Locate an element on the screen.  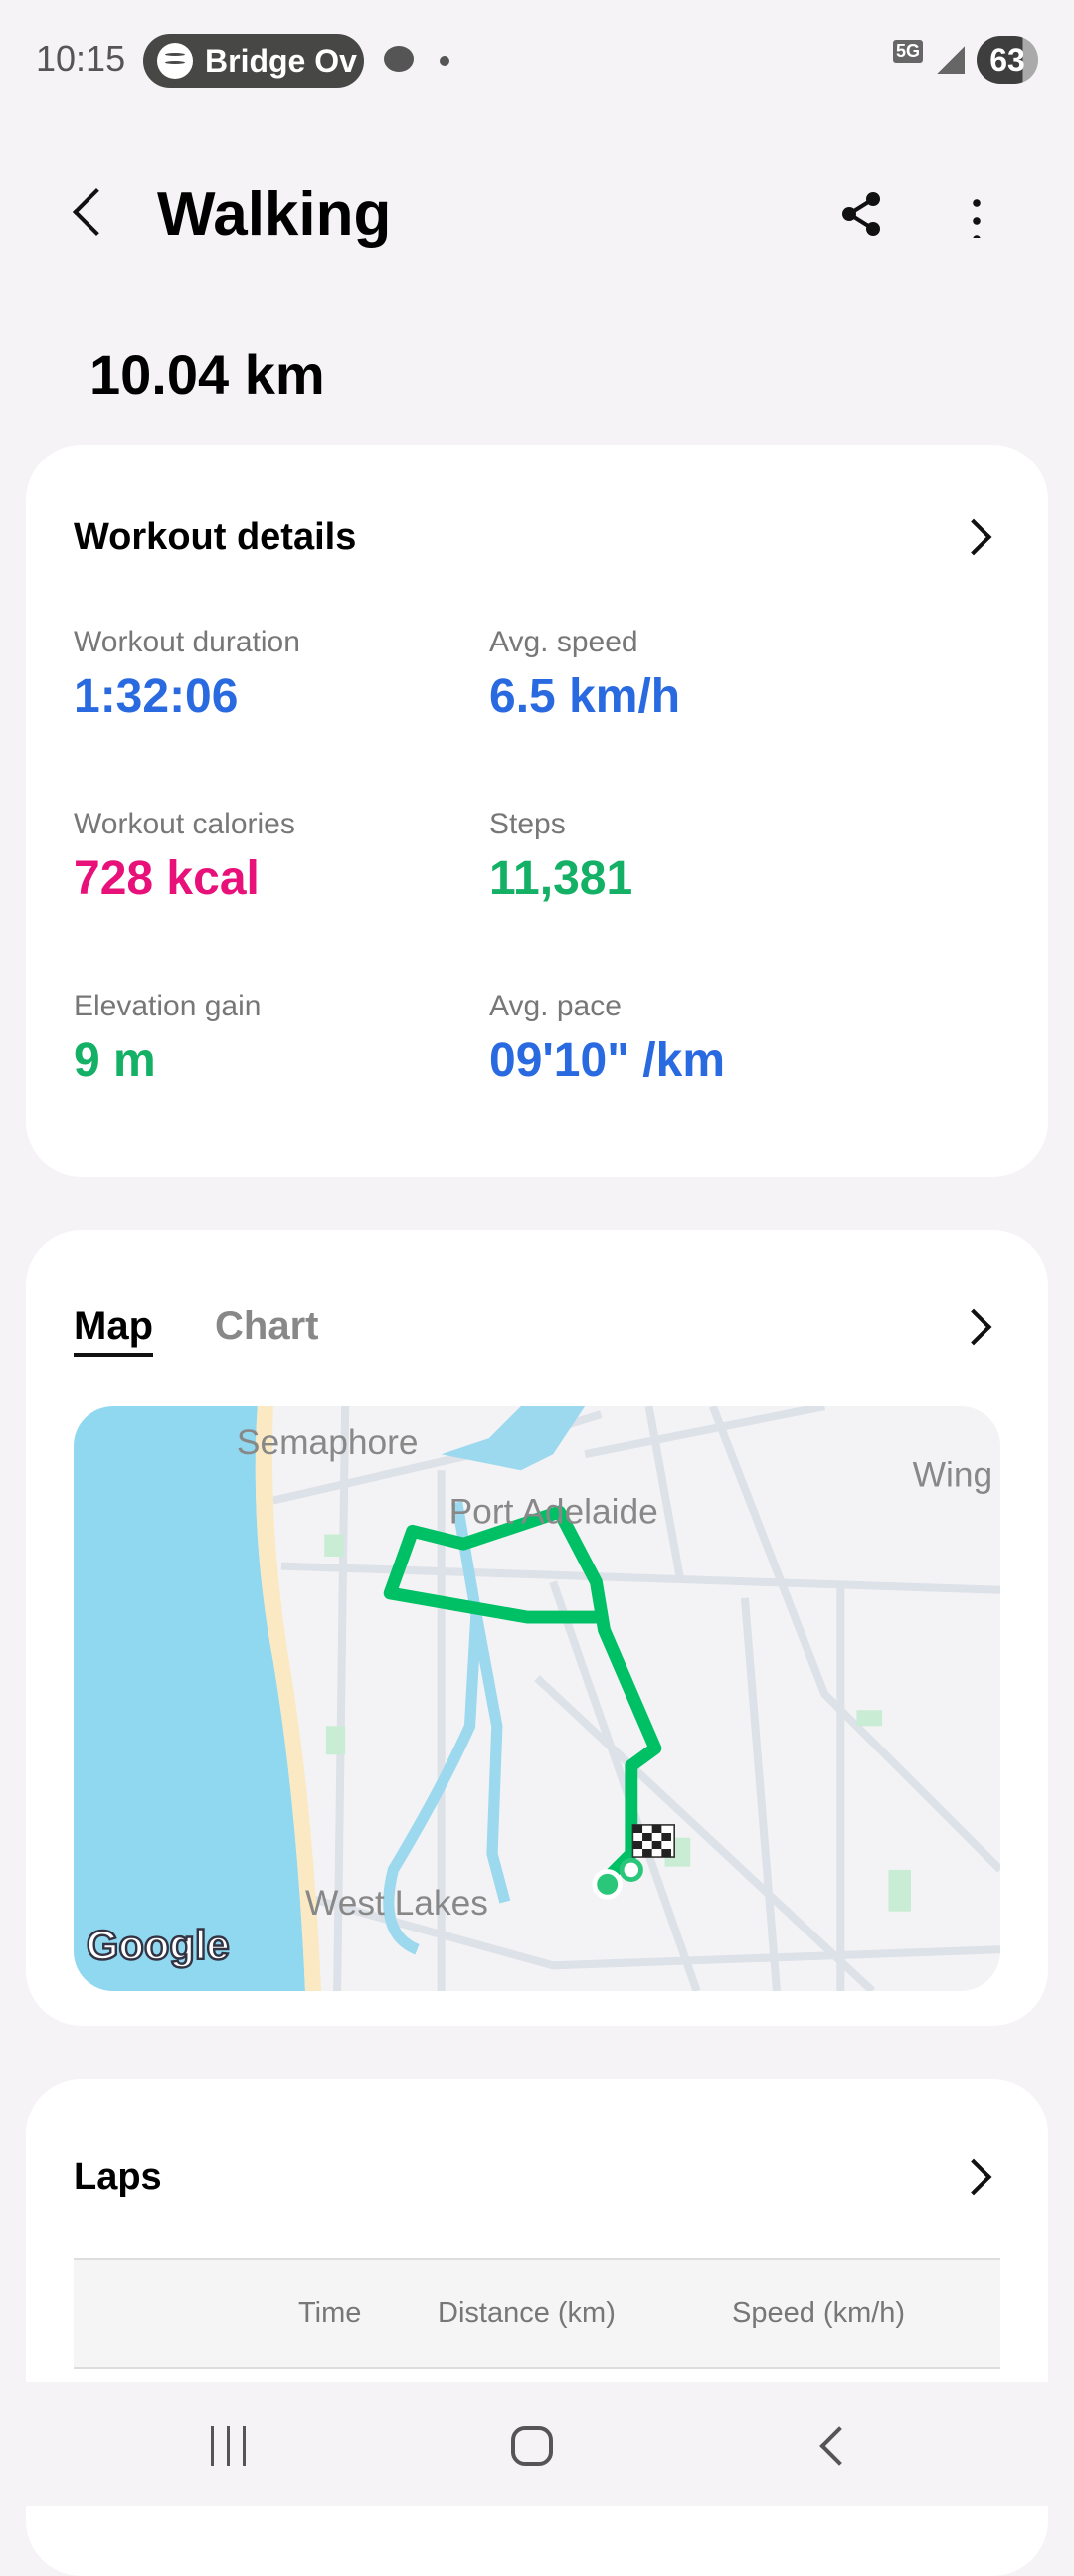
stat-value: 9 m is located at coordinates (115, 1060).